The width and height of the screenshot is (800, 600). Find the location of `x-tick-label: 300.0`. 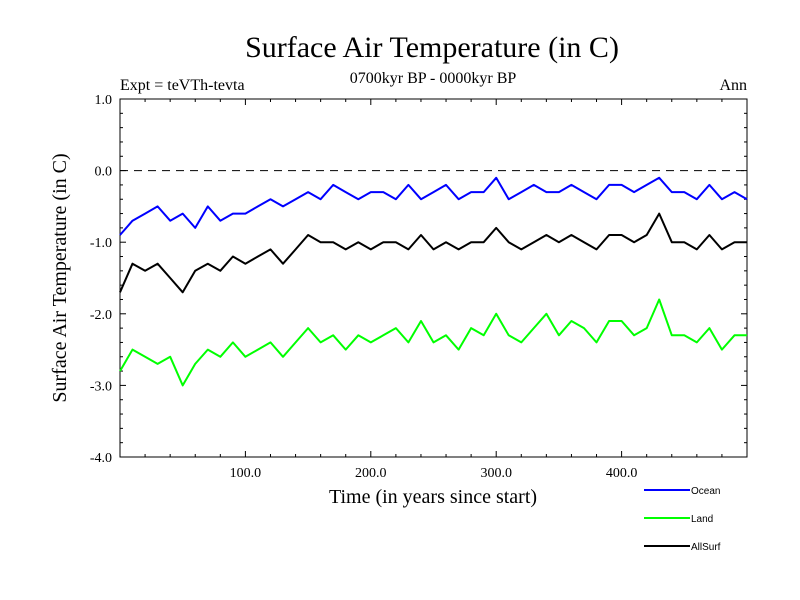

x-tick-label: 300.0 is located at coordinates (496, 473).